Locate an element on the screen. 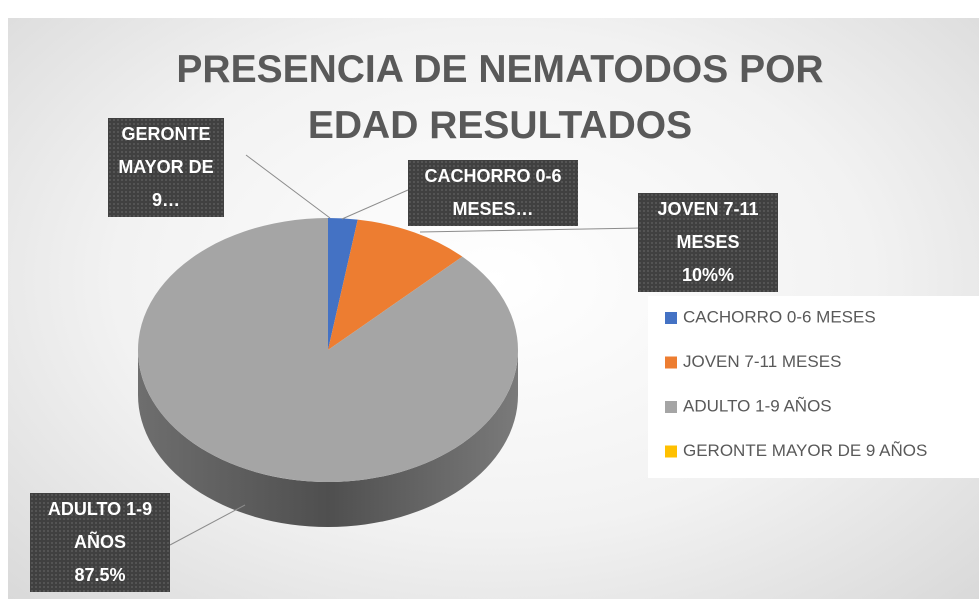 This screenshot has height=599, width=979. legend-label: ADULTO 1-9 AÑOS is located at coordinates (757, 405).